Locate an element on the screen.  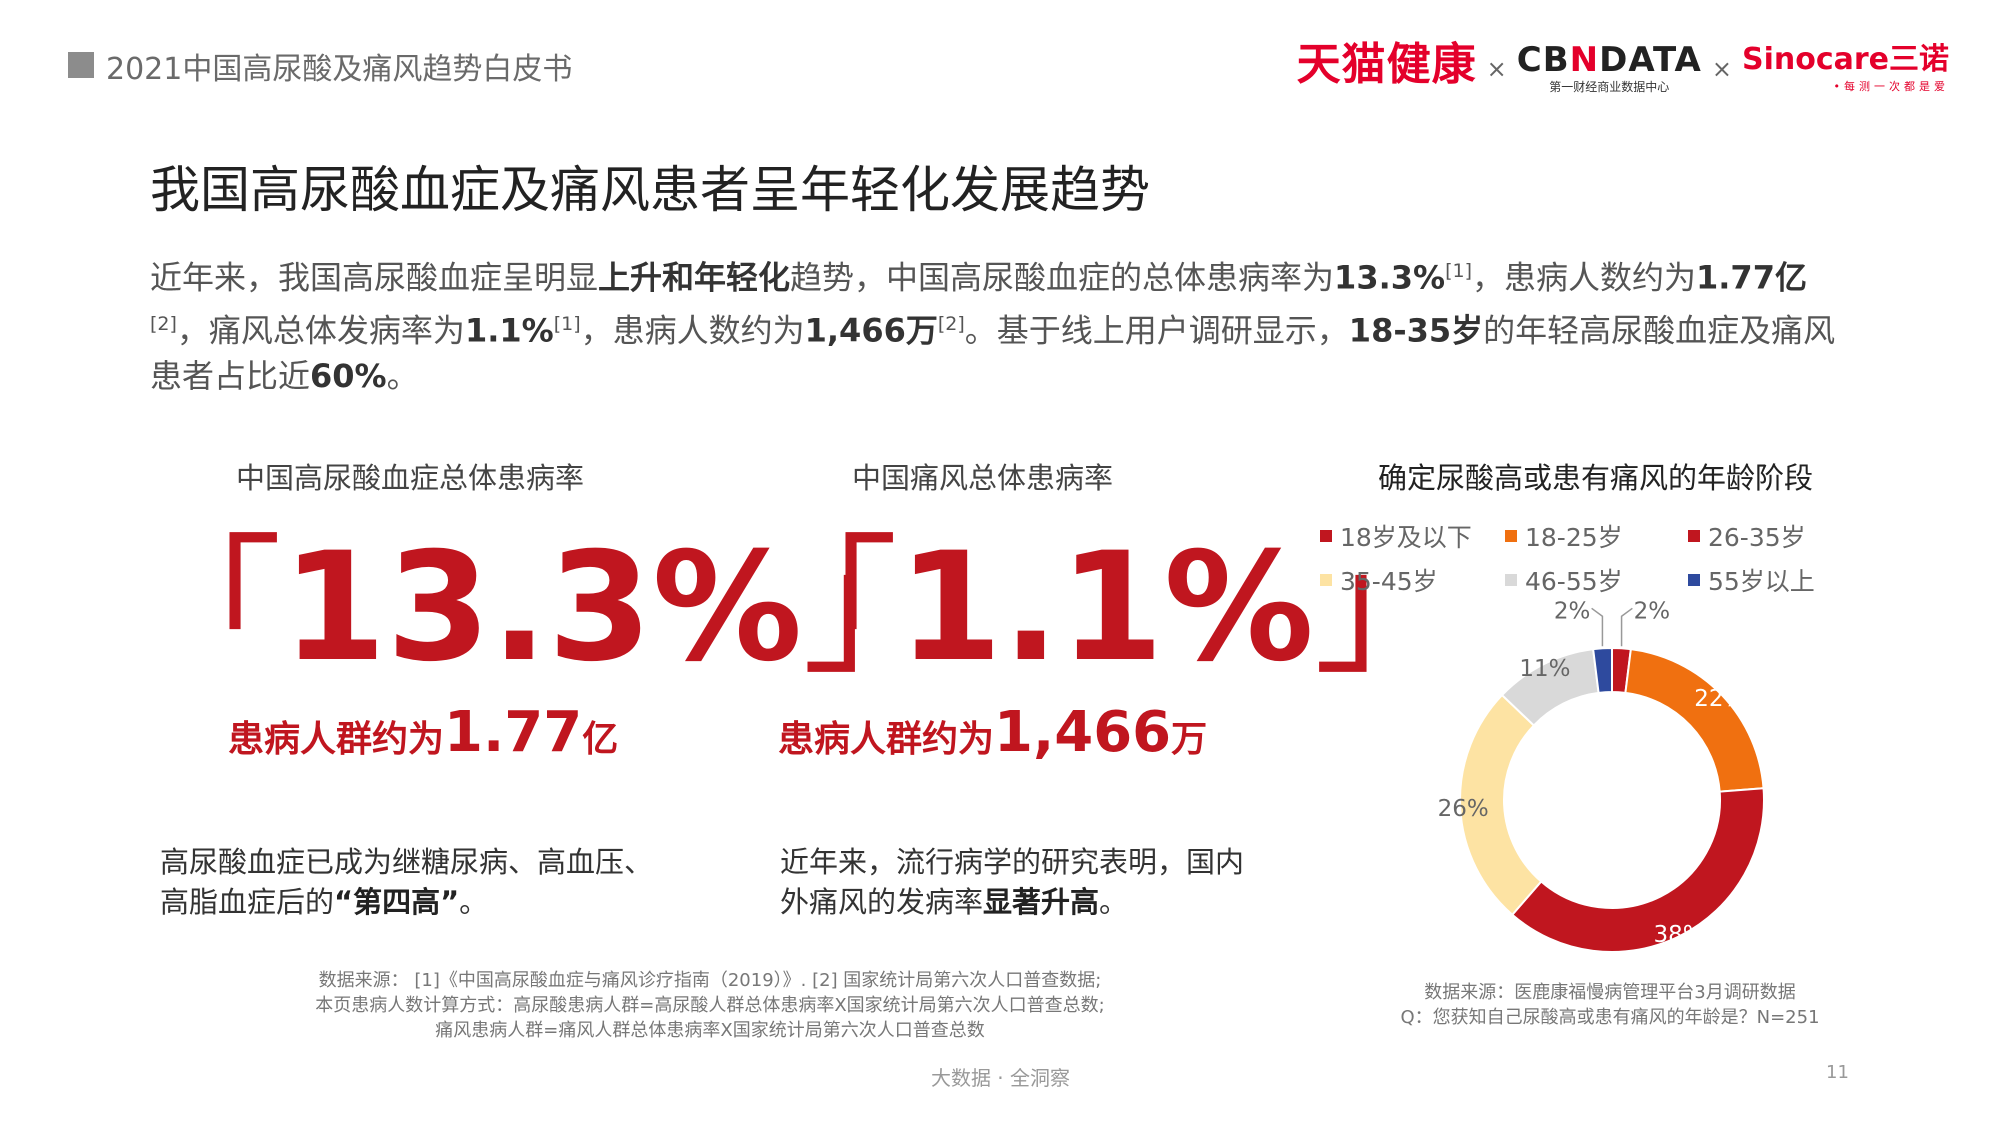
chart-title: 确定尿酸高或患有痛风的年龄阶段 is located at coordinates (1596, 478).